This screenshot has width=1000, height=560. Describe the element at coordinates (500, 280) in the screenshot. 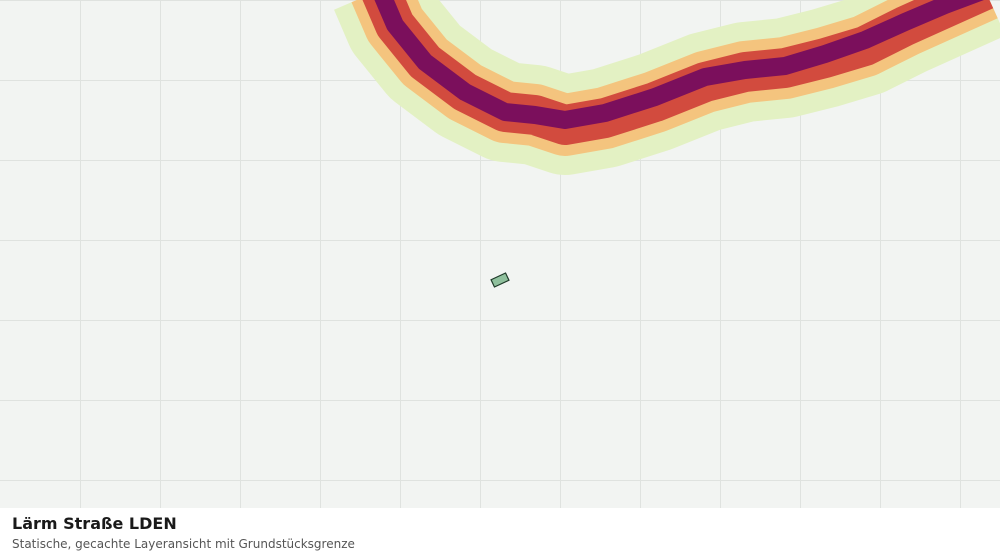

I see `parcel-boundary` at that location.